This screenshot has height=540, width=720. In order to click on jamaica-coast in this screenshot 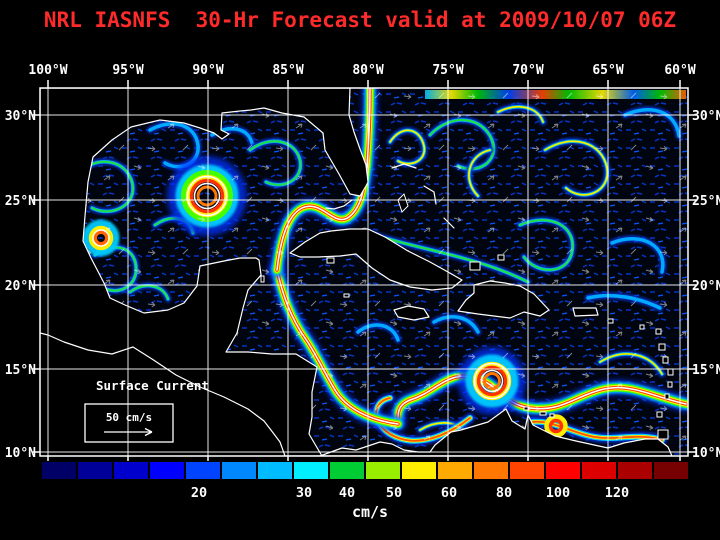, I will do `click(411, 313)`.